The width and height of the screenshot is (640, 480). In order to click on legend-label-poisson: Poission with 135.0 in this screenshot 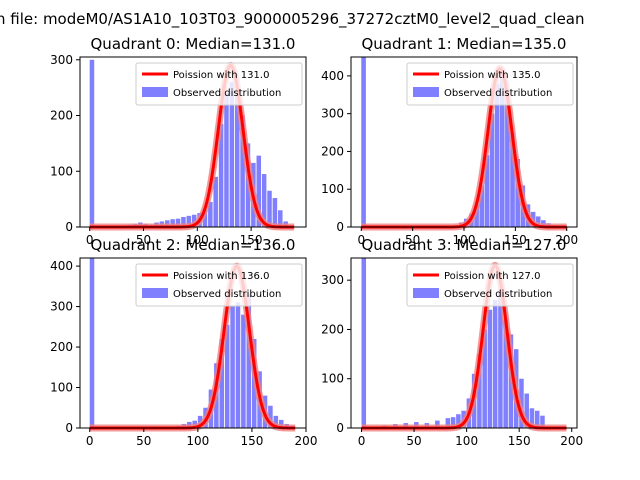, I will do `click(492, 75)`.